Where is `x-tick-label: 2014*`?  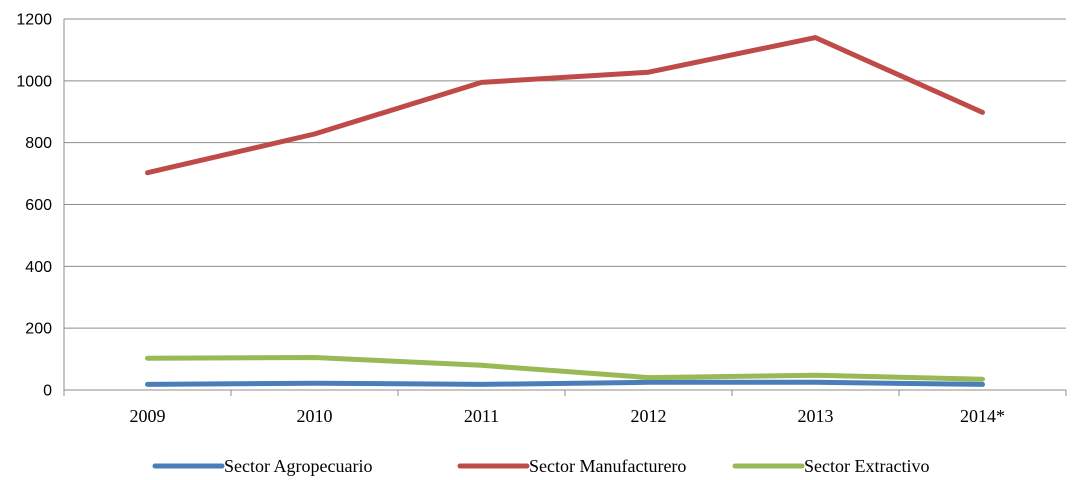 x-tick-label: 2014* is located at coordinates (982, 416).